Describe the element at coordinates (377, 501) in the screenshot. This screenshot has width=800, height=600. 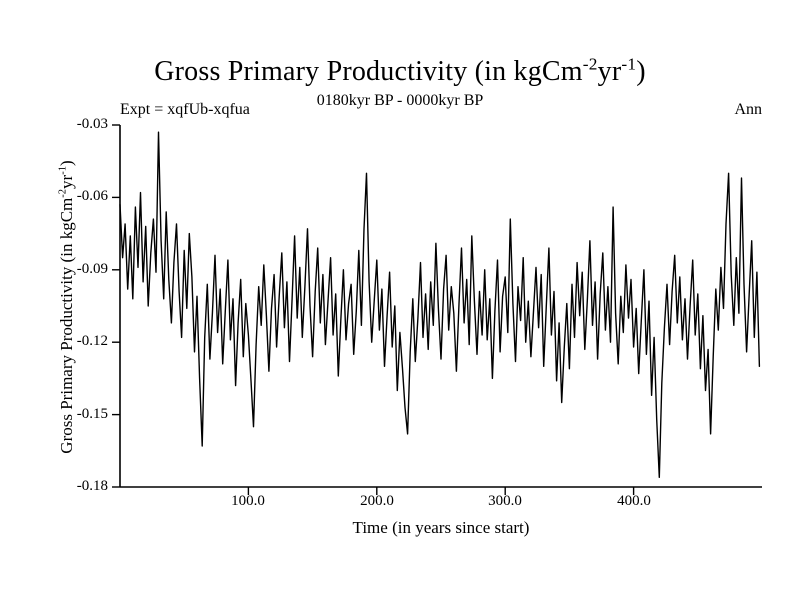
I see `x-tick-label: 200.0` at that location.